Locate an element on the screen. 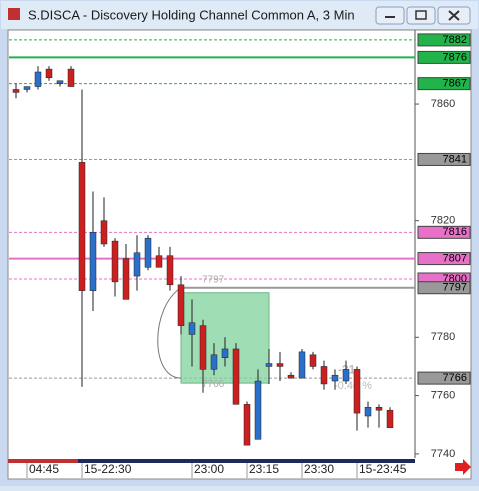  x-tick-label: 04:45 is located at coordinates (44, 469).